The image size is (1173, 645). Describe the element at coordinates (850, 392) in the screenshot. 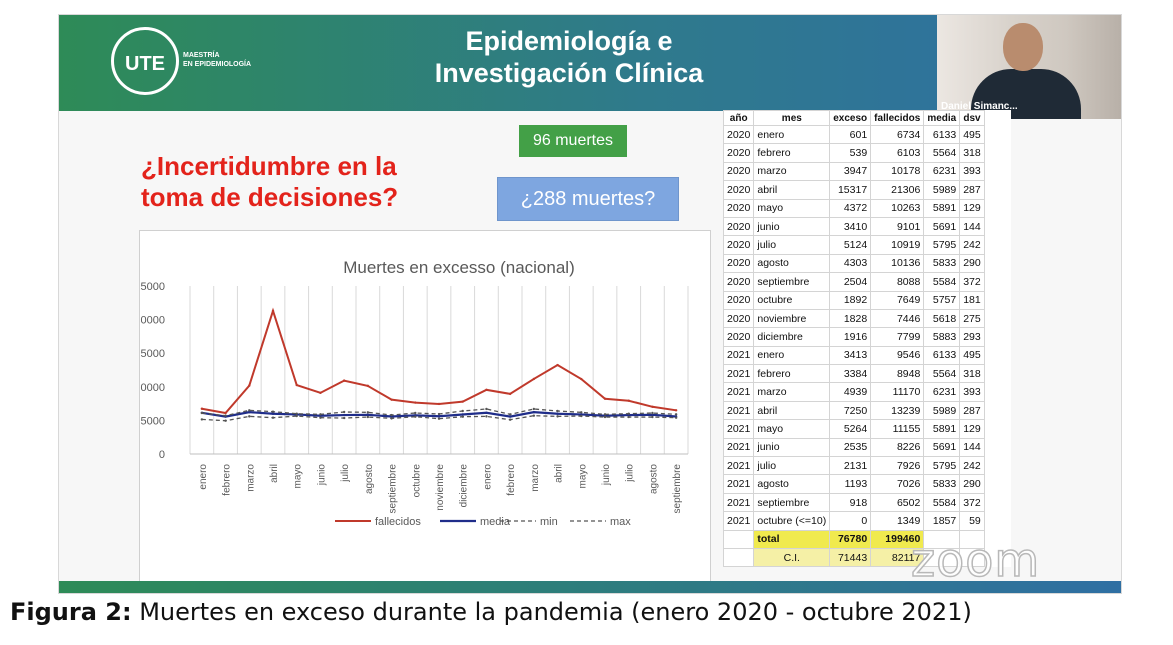

I see `table-cell: 4939` at that location.